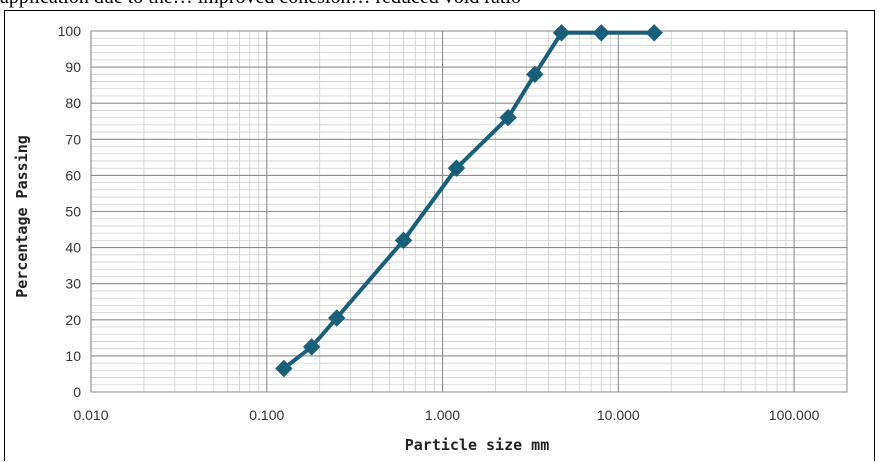  I want to click on x-tick-label: 0.100, so click(266, 415).